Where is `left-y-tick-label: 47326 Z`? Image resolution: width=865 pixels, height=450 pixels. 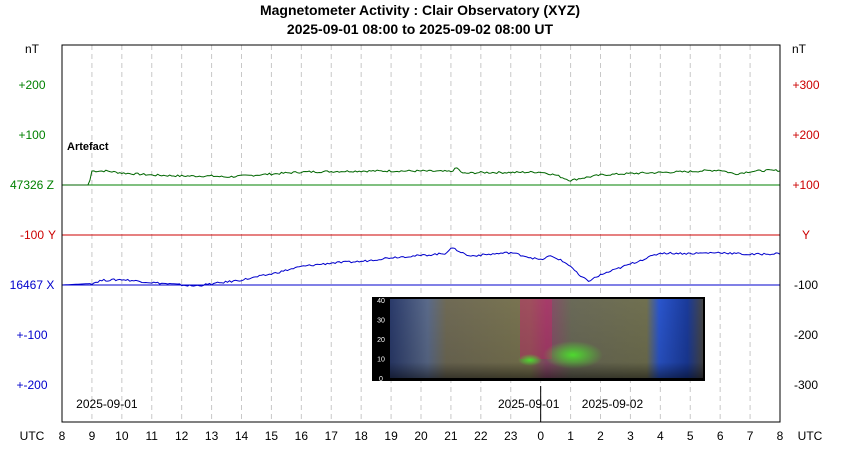
left-y-tick-label: 47326 Z is located at coordinates (32, 185).